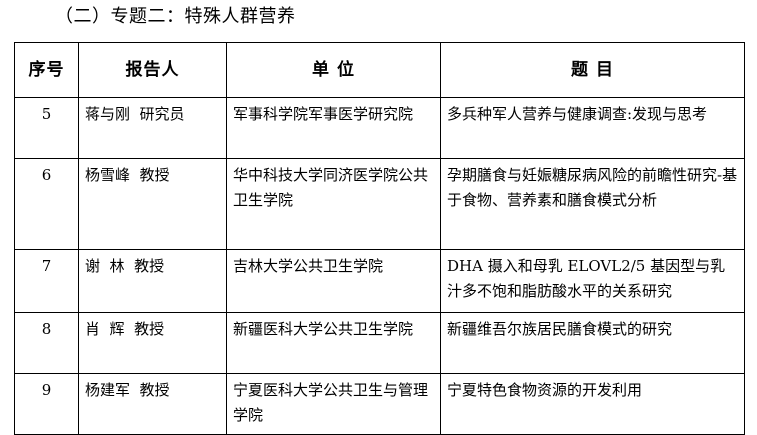  Describe the element at coordinates (592, 204) in the screenshot. I see `row-topic: 孕期膳食与妊娠糖尿病风险的前瞻性研究-基于食物、营养素和膳食模式分析` at that location.